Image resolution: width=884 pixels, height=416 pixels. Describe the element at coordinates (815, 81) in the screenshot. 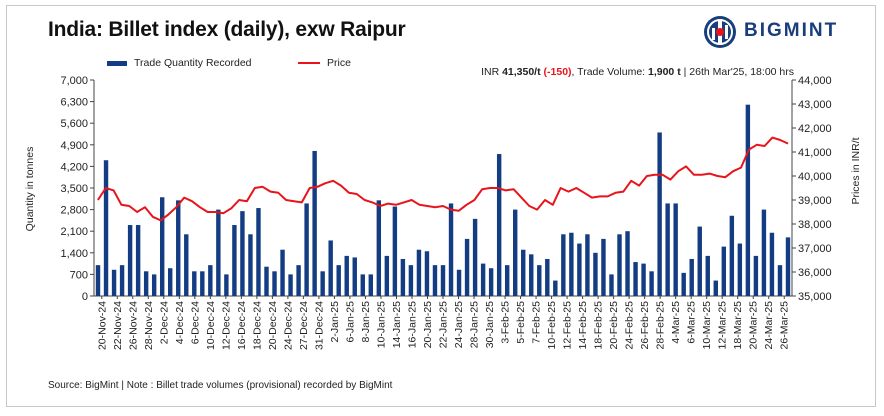

I see `right-tick-label: 44,000` at that location.